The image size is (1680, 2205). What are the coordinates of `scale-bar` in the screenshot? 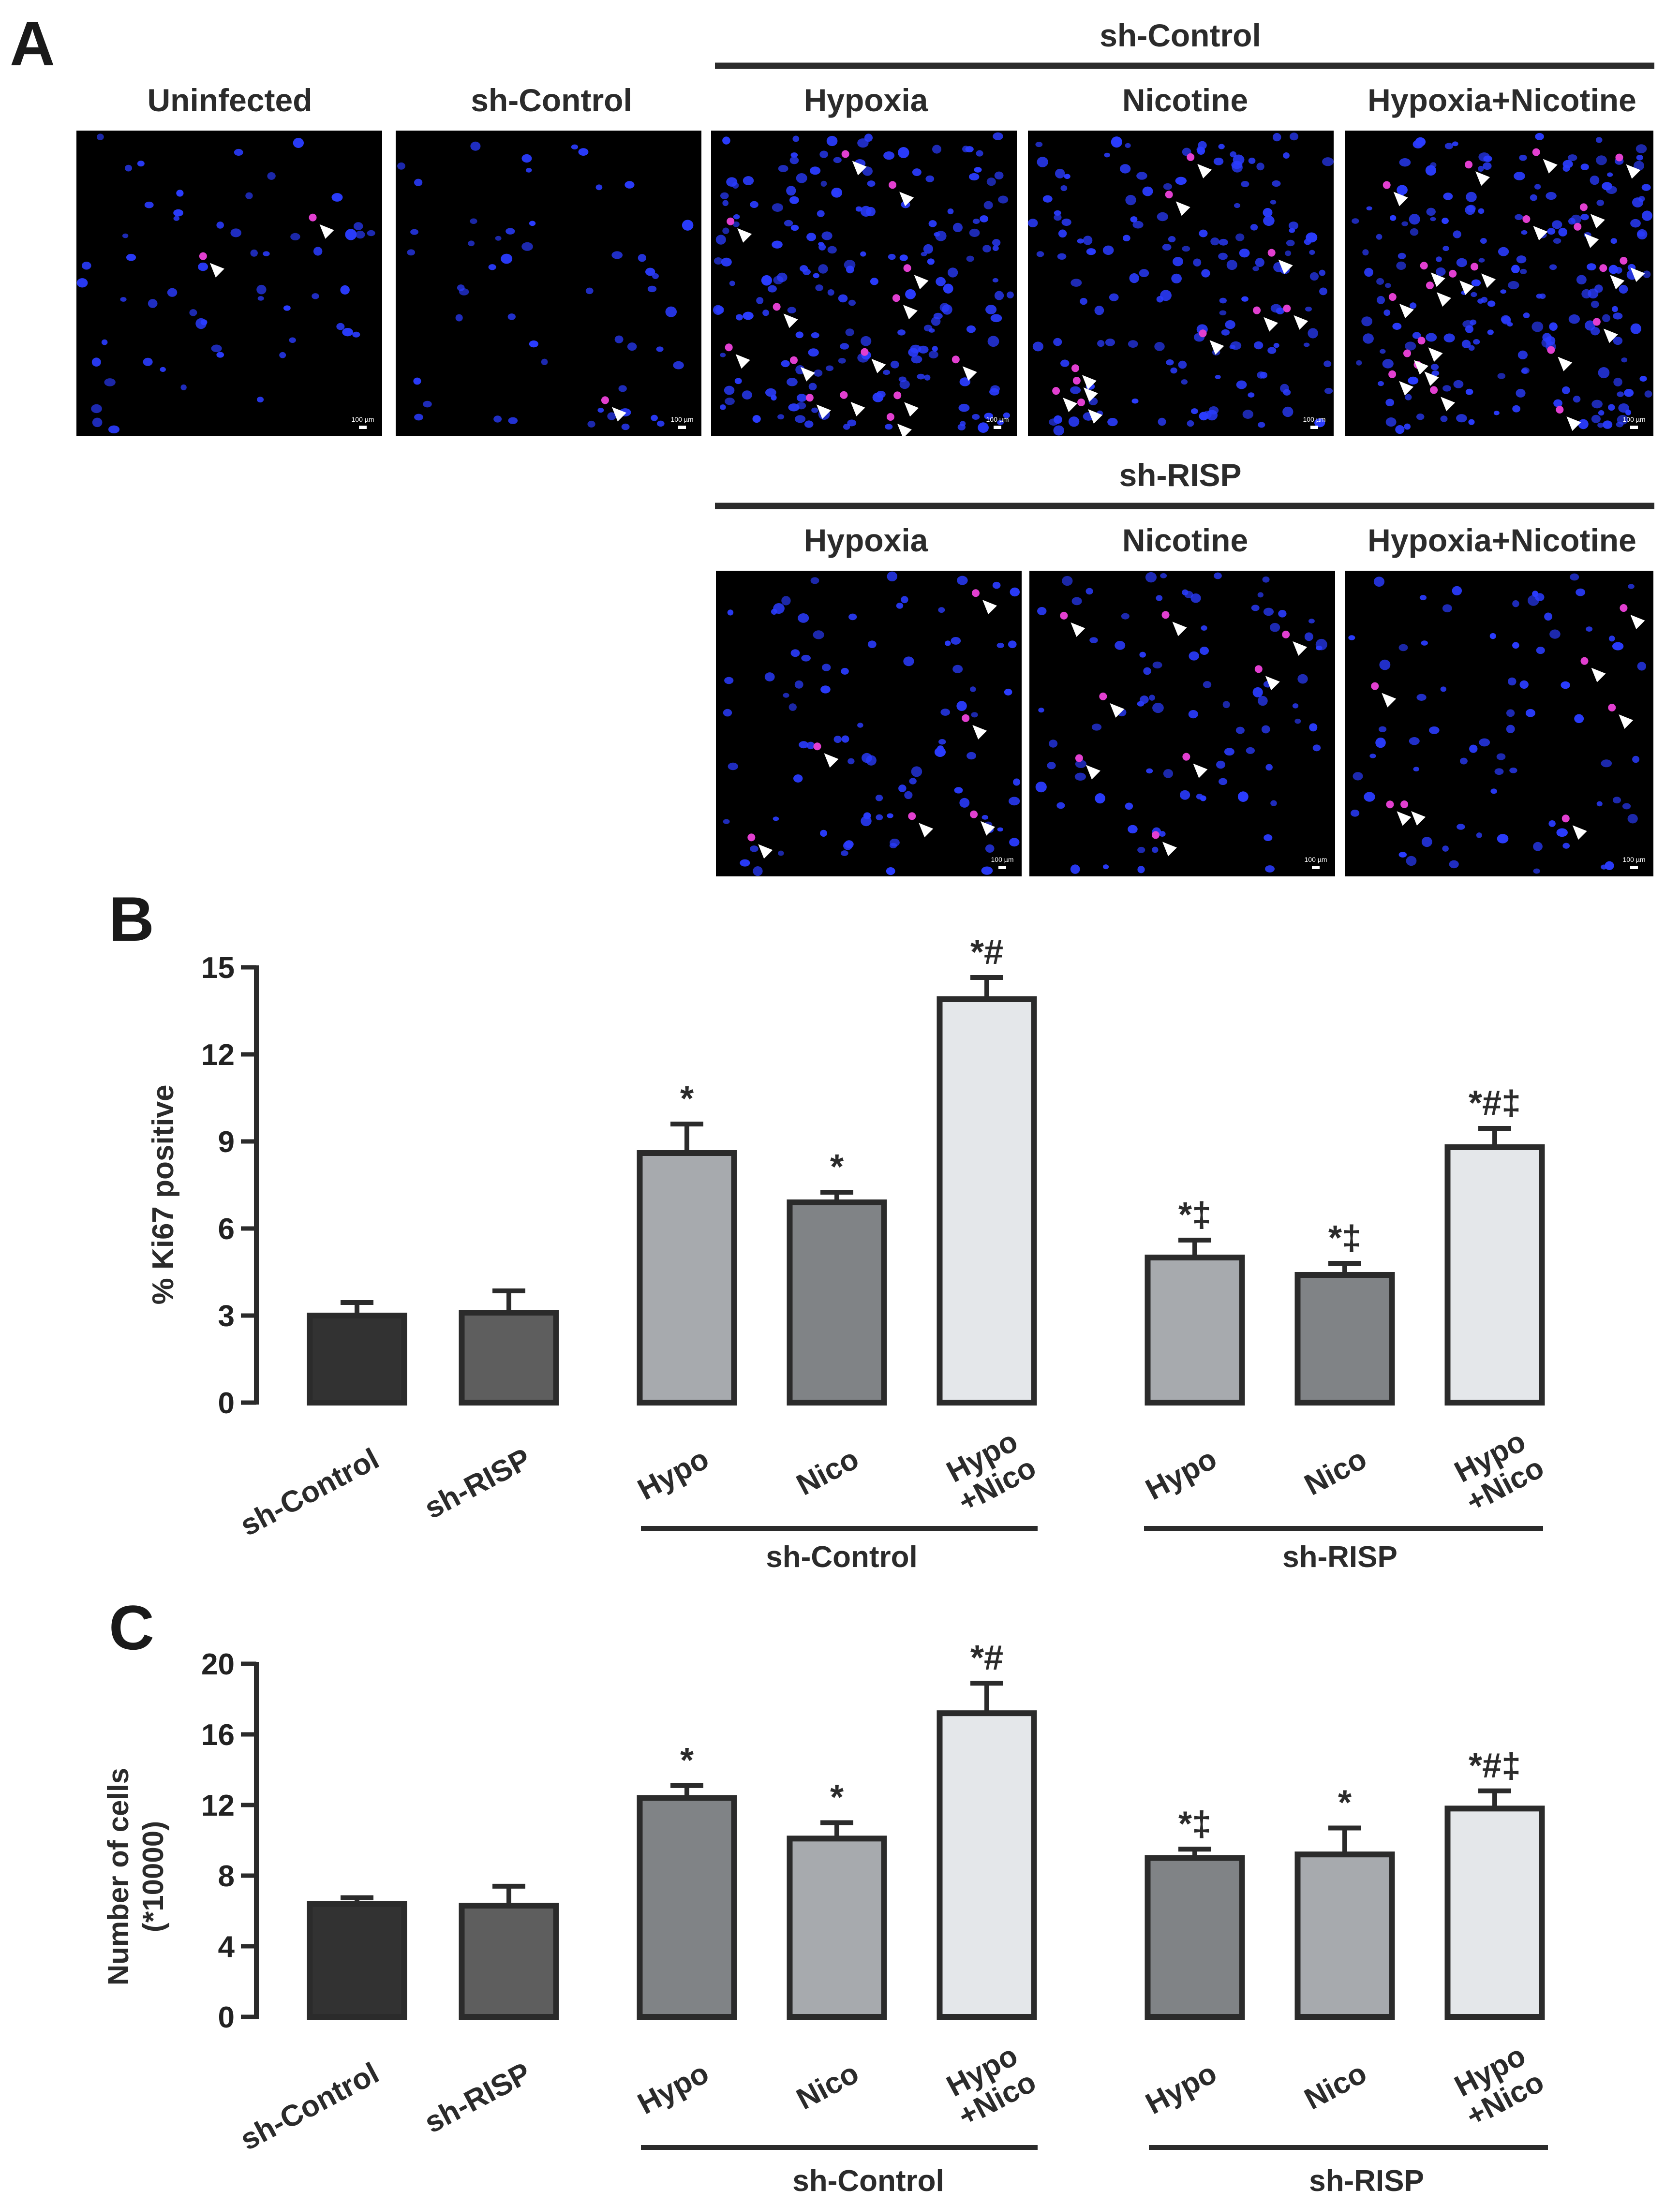 It's located at (1002, 867).